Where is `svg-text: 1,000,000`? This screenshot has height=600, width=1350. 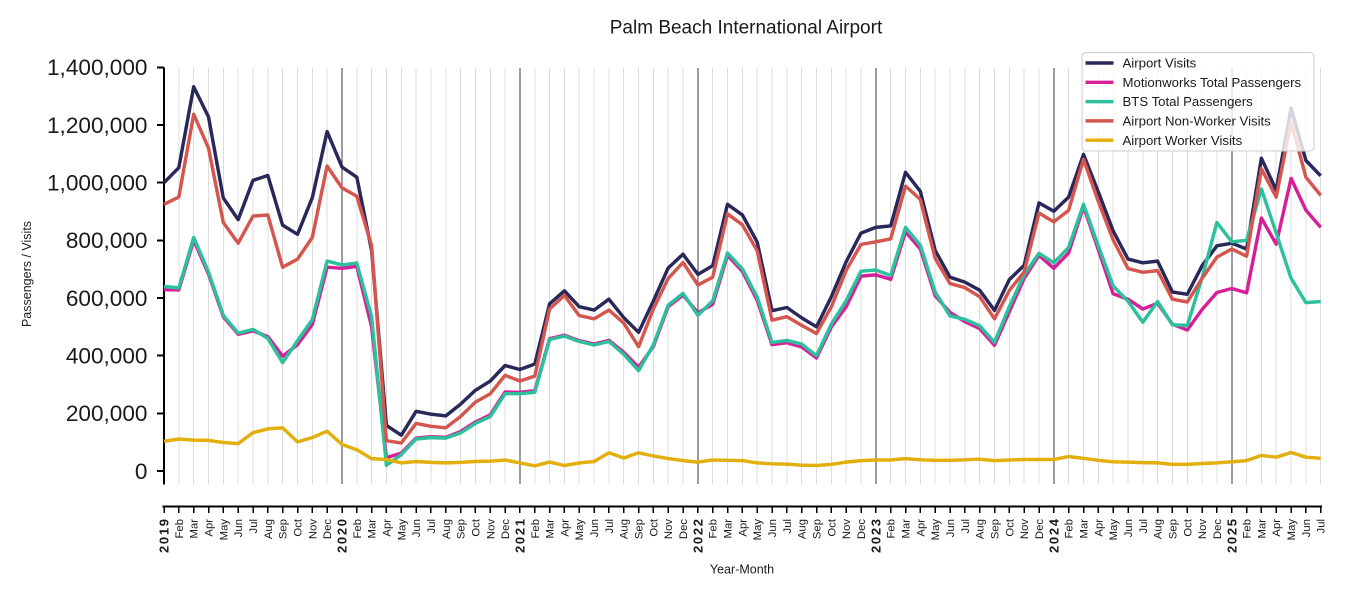
svg-text: 1,000,000 is located at coordinates (97, 182).